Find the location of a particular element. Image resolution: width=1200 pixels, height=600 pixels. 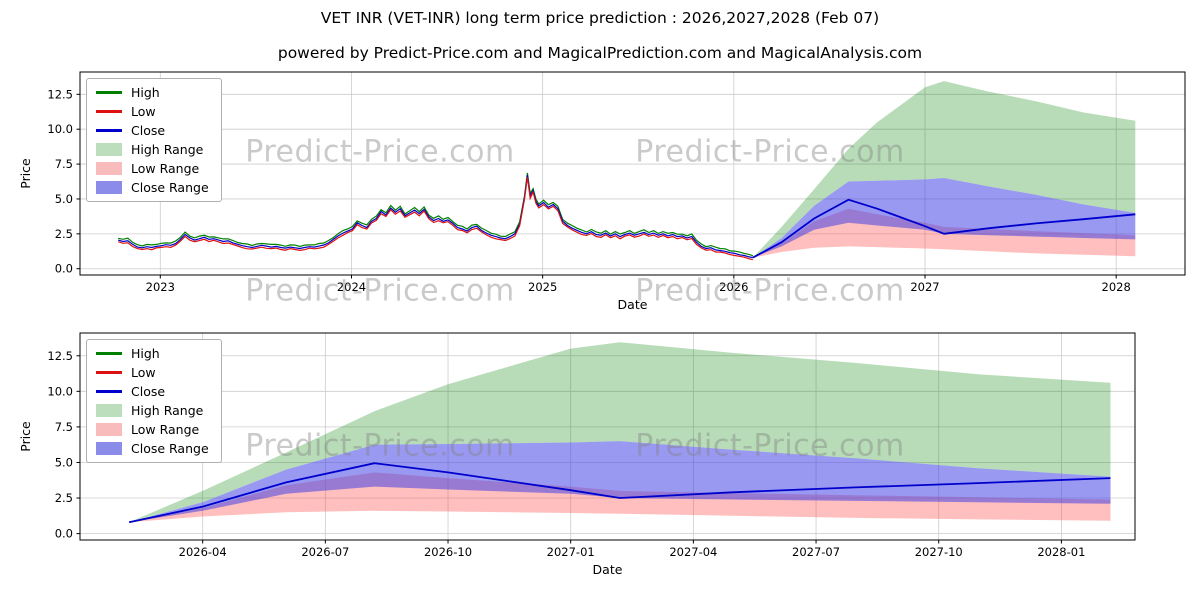

history-low-line is located at coordinates (436, 219).